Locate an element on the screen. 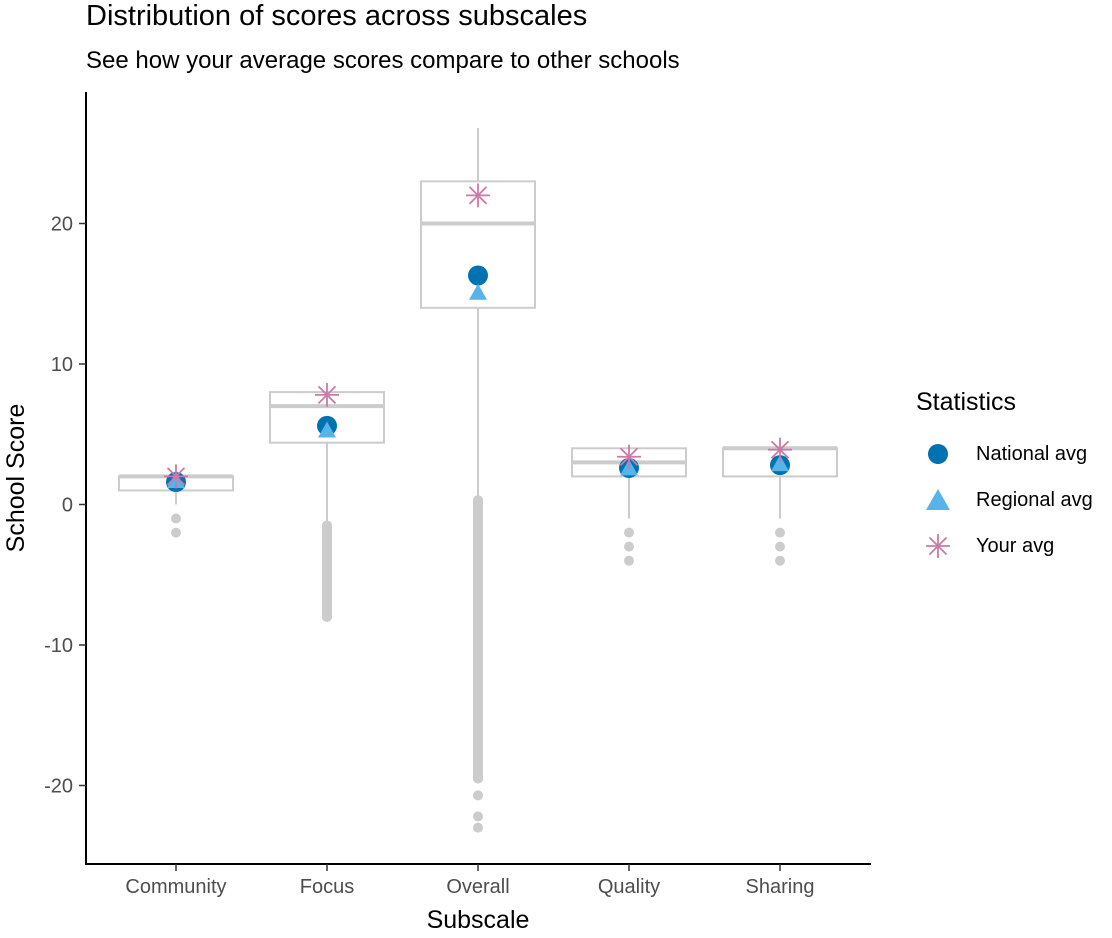  legend-item-regional: Regional avg is located at coordinates (1004, 500).